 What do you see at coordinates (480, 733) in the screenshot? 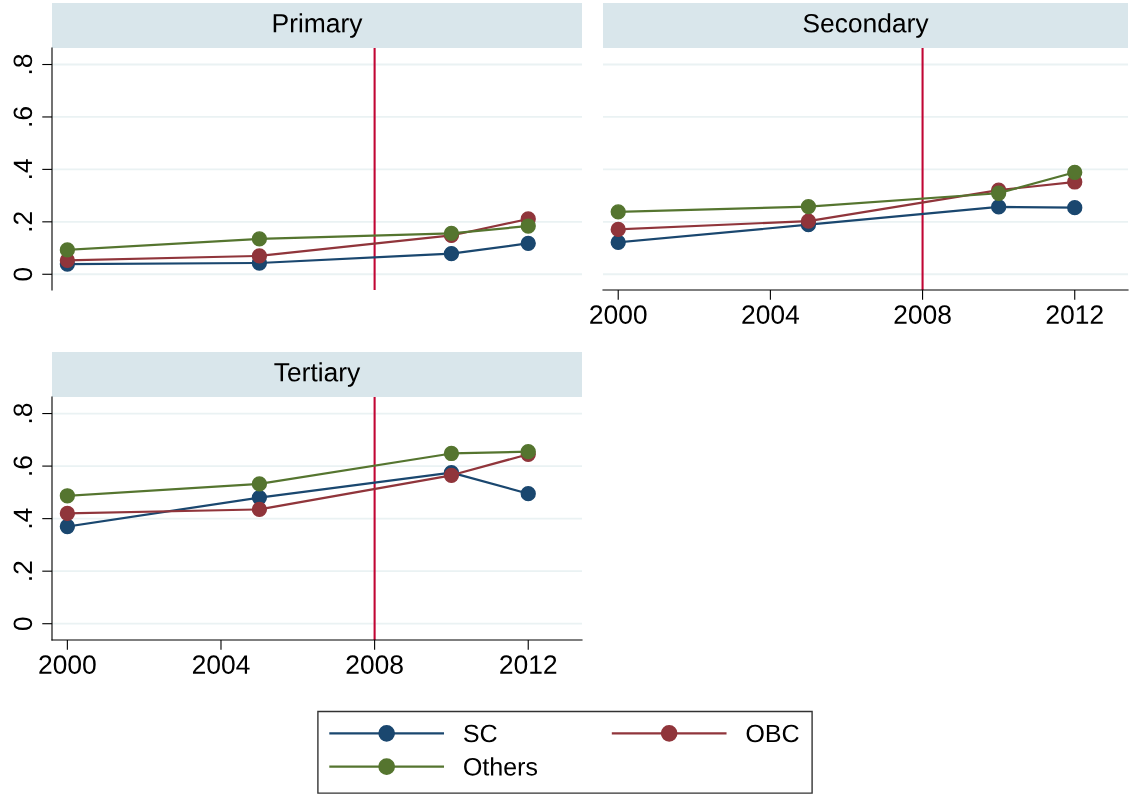
I see `legend-label: SC` at bounding box center [480, 733].